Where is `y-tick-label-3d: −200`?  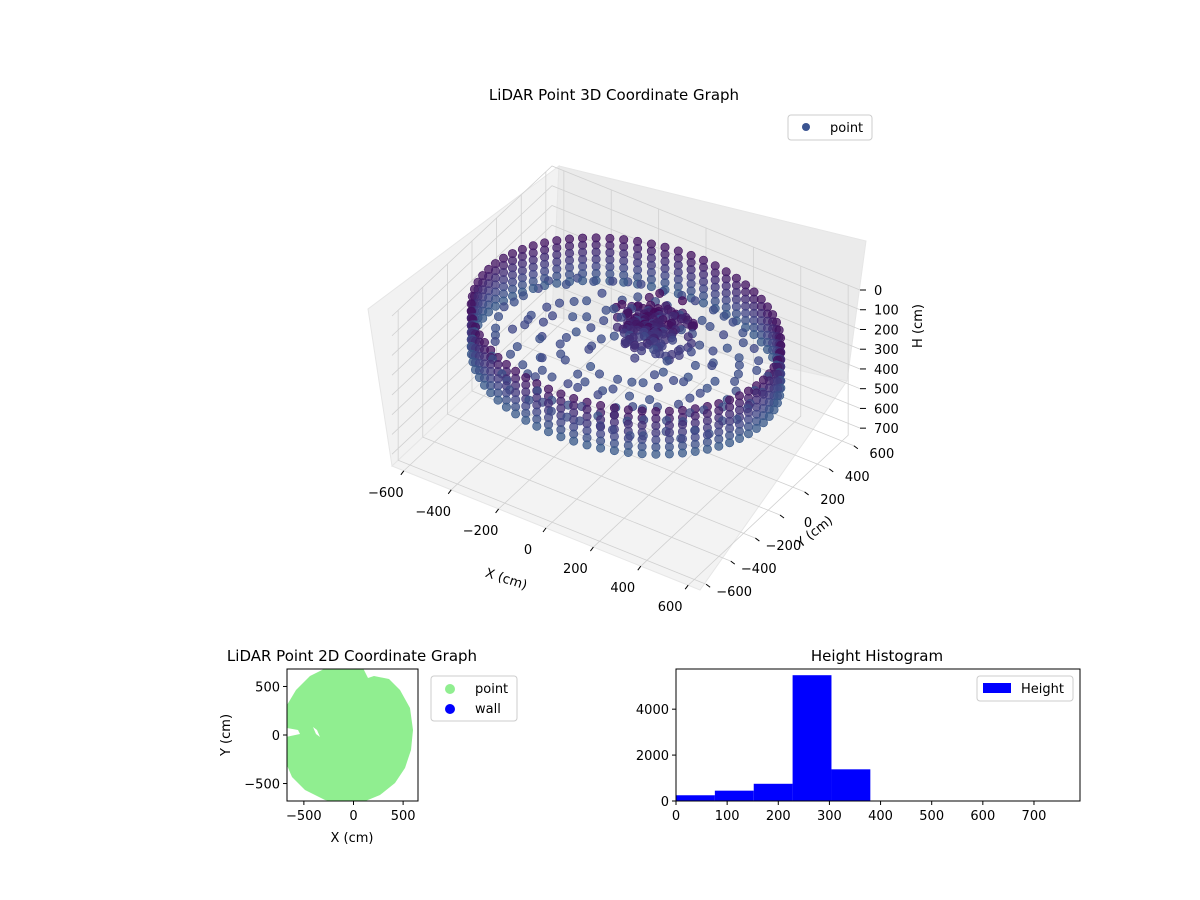
y-tick-label-3d: −200 is located at coordinates (784, 546).